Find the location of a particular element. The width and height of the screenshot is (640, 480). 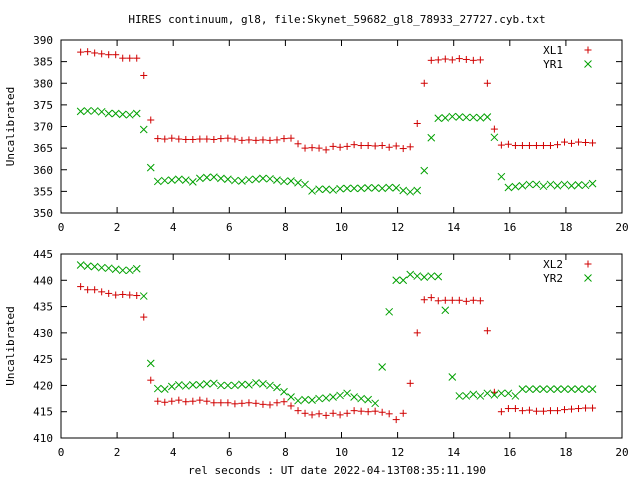

panel2-x-tick-label: 14 is located at coordinates (454, 452).